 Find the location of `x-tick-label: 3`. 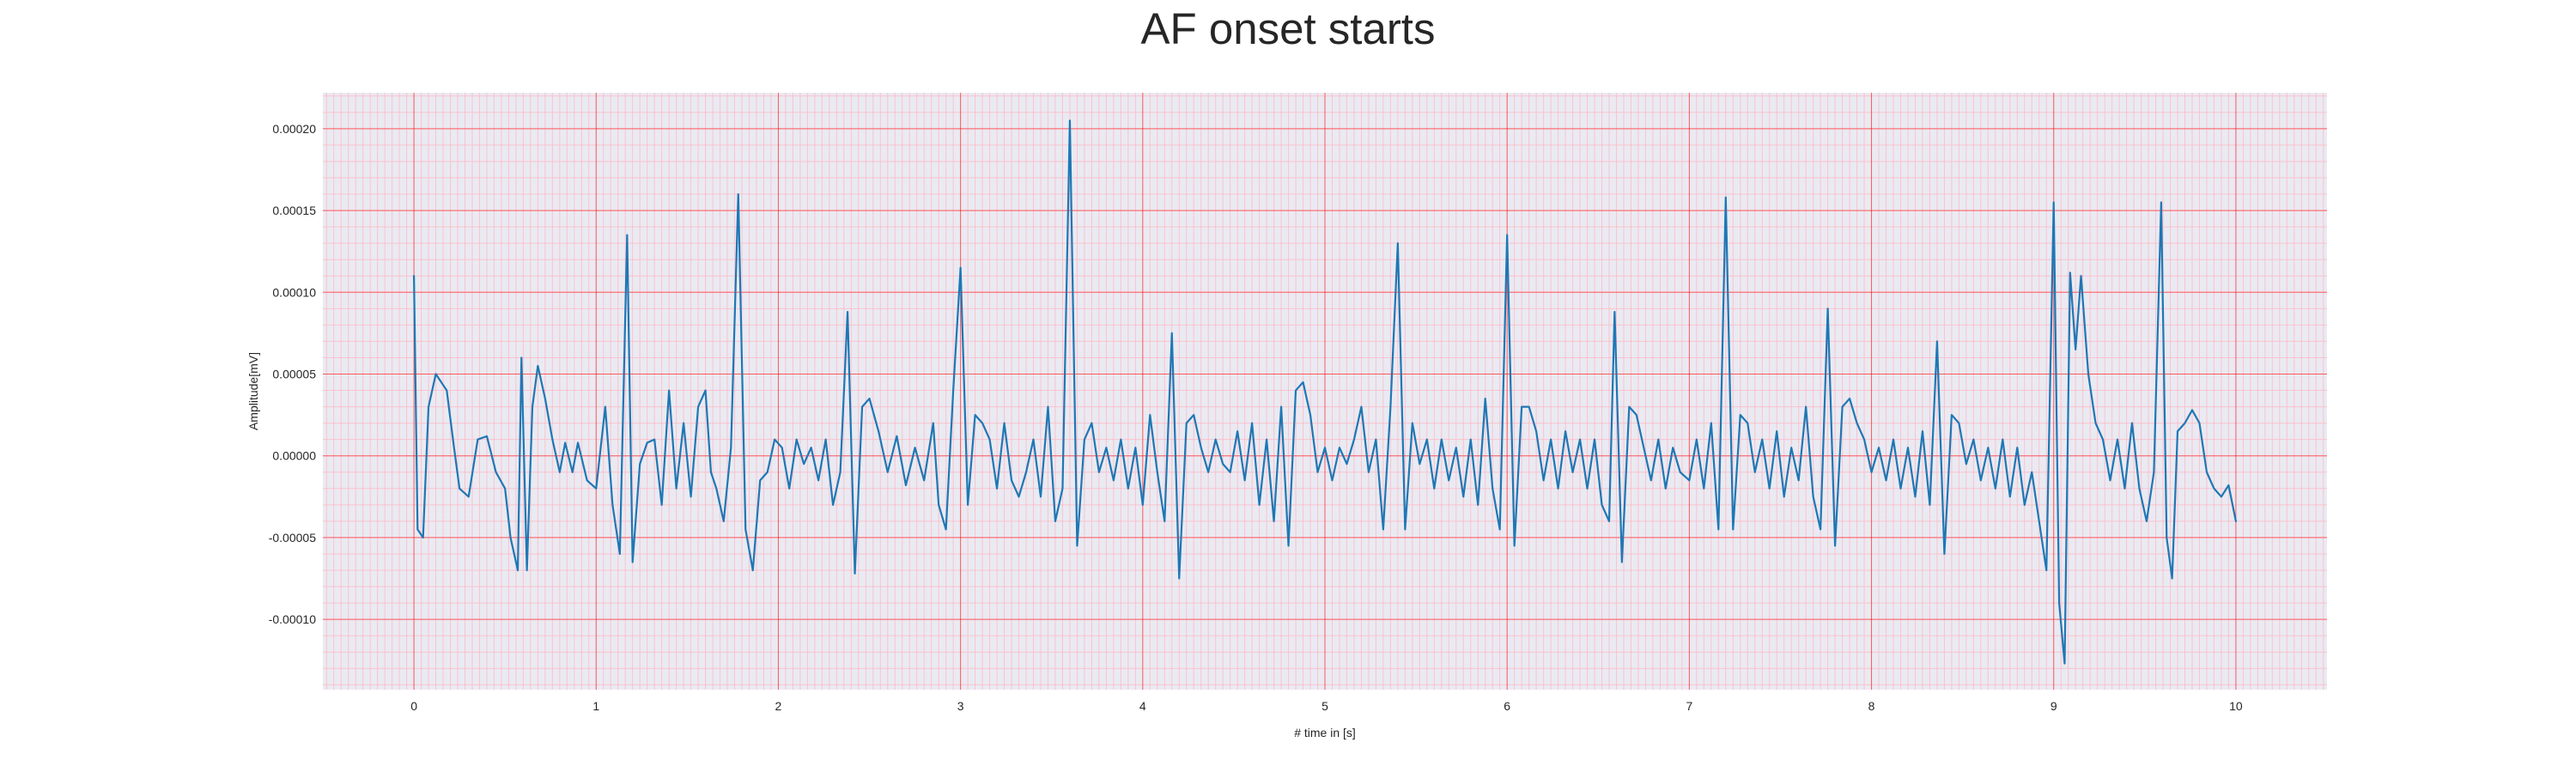

x-tick-label: 3 is located at coordinates (961, 706).